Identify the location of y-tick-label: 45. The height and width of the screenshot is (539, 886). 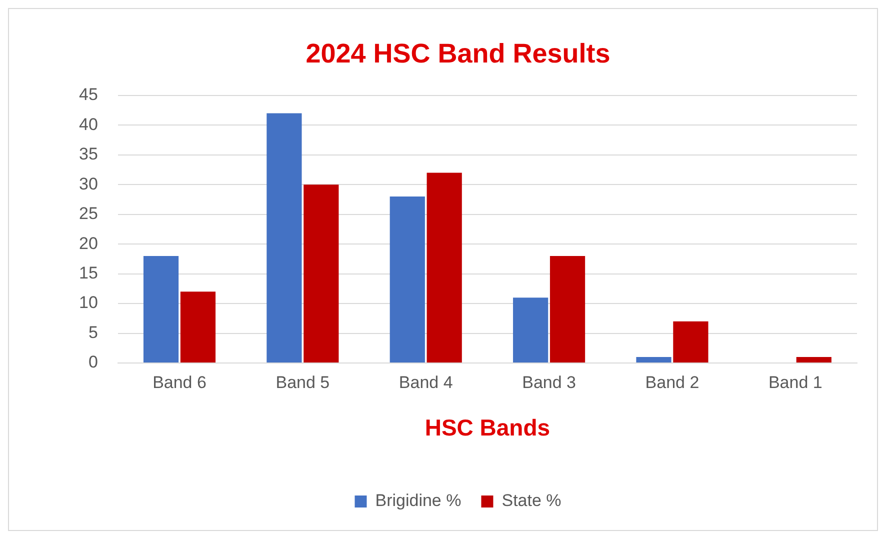
(88, 94).